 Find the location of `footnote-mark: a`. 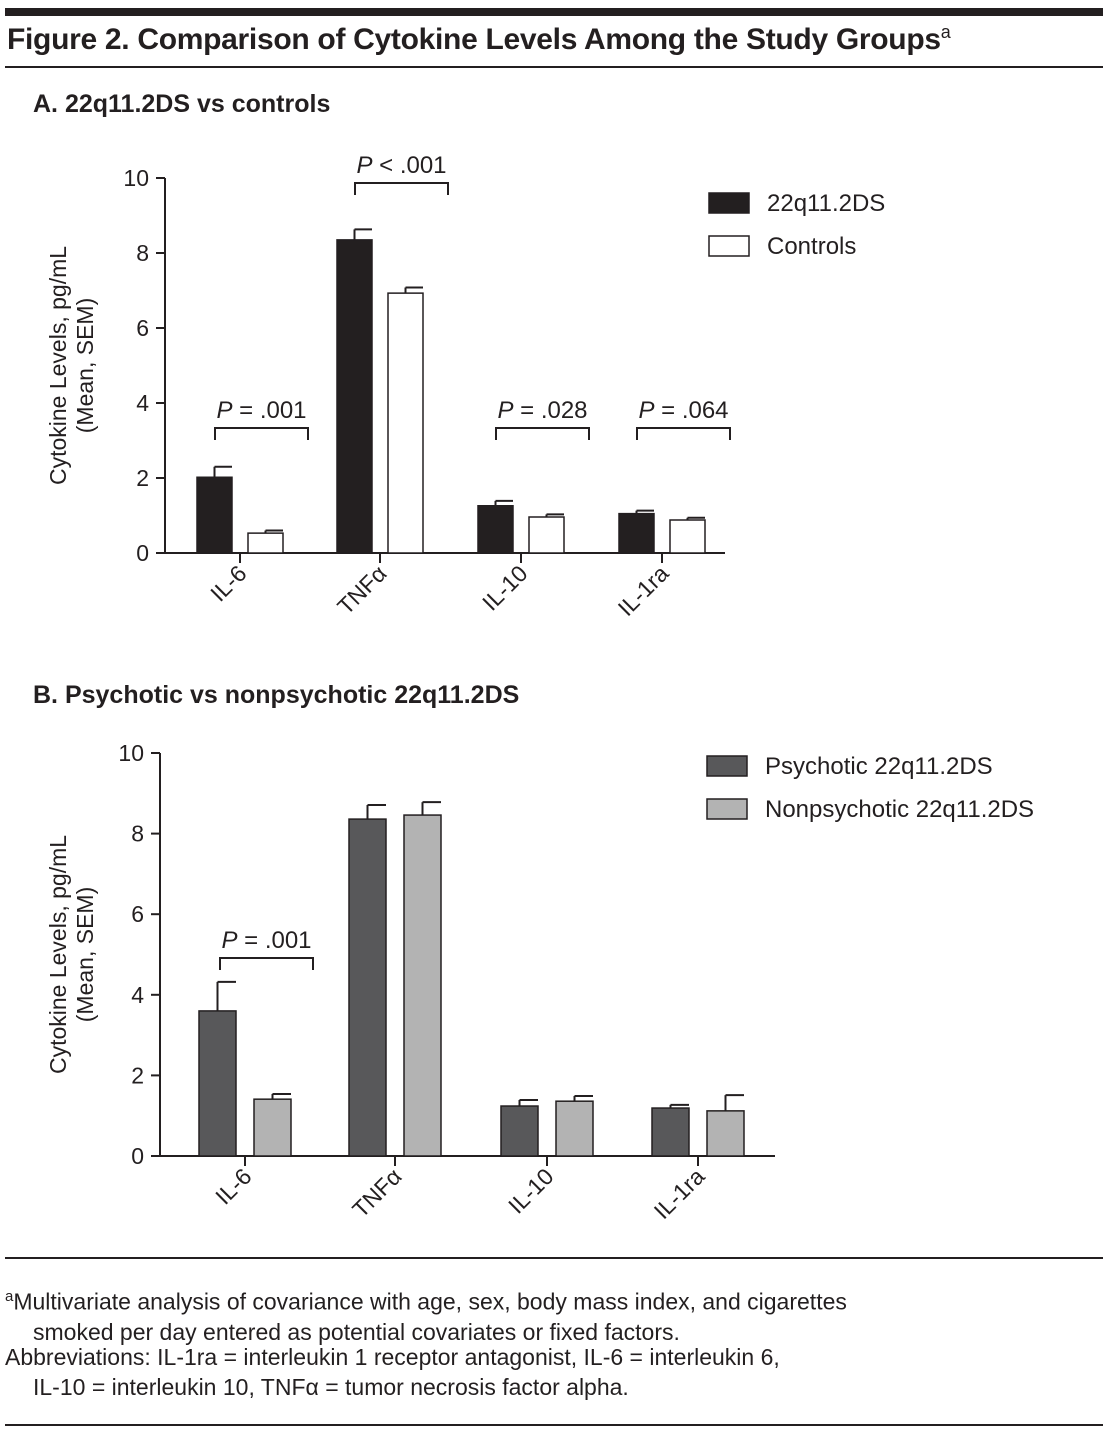

footnote-mark: a is located at coordinates (9, 1296).